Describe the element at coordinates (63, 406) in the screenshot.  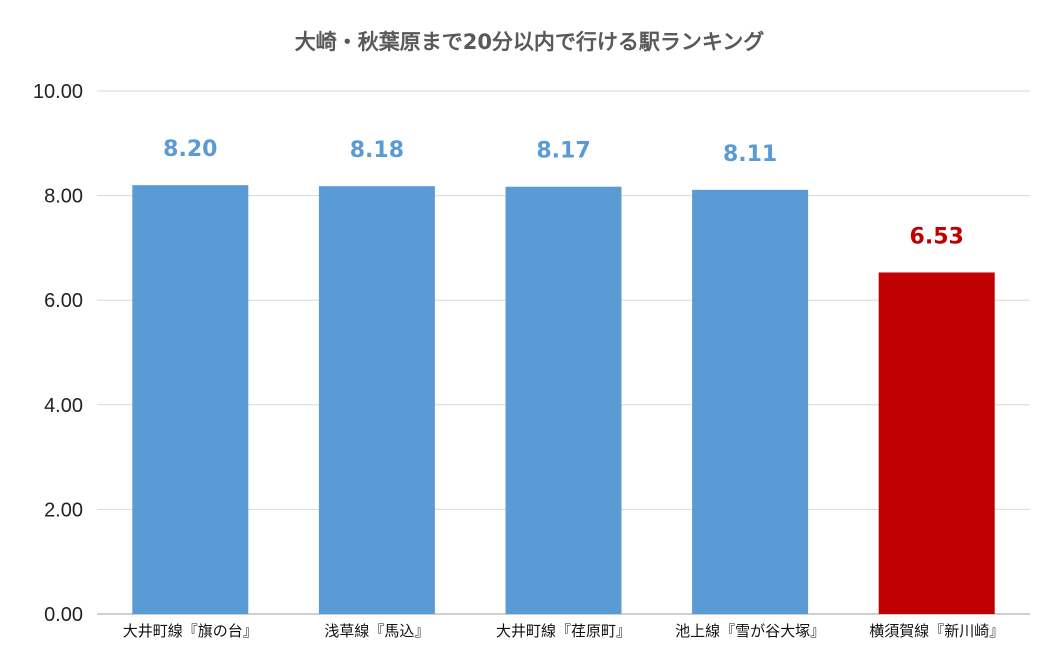
I see `y-tick-label: 4.00` at that location.